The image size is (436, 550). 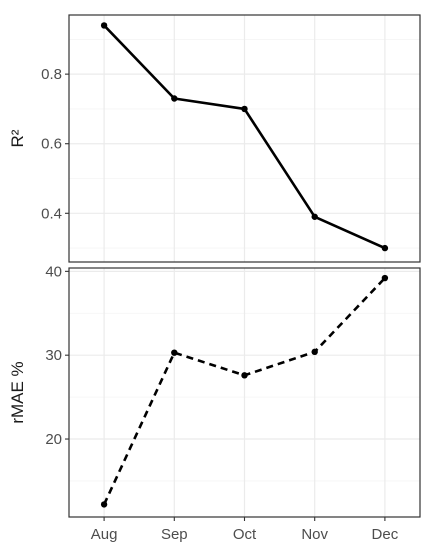 What do you see at coordinates (385, 534) in the screenshot?
I see `x-tick-label-dec: Dec` at bounding box center [385, 534].